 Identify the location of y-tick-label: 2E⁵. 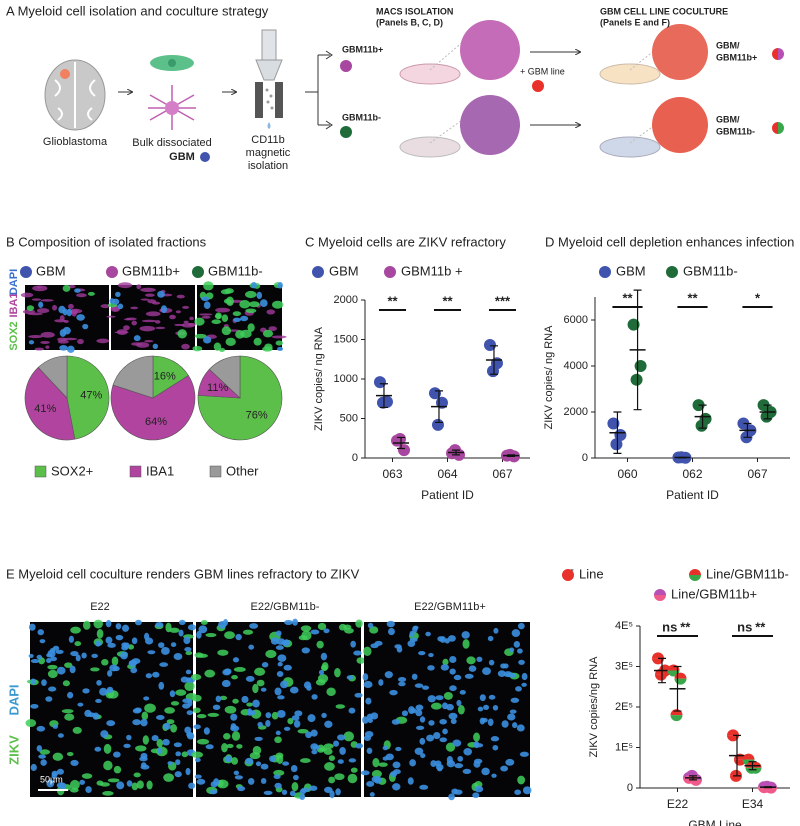
(624, 707).